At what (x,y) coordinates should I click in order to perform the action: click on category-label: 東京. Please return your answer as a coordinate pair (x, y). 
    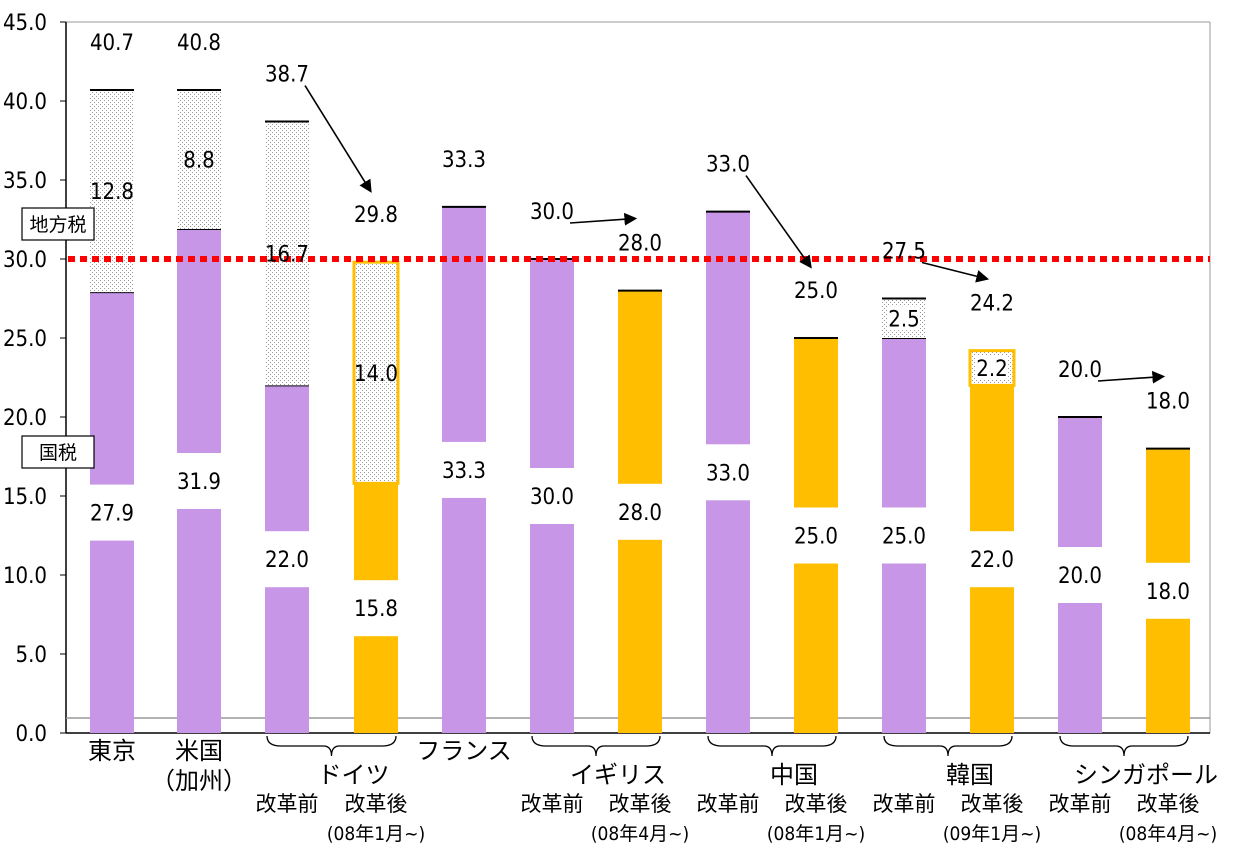
    Looking at the image, I should click on (112, 751).